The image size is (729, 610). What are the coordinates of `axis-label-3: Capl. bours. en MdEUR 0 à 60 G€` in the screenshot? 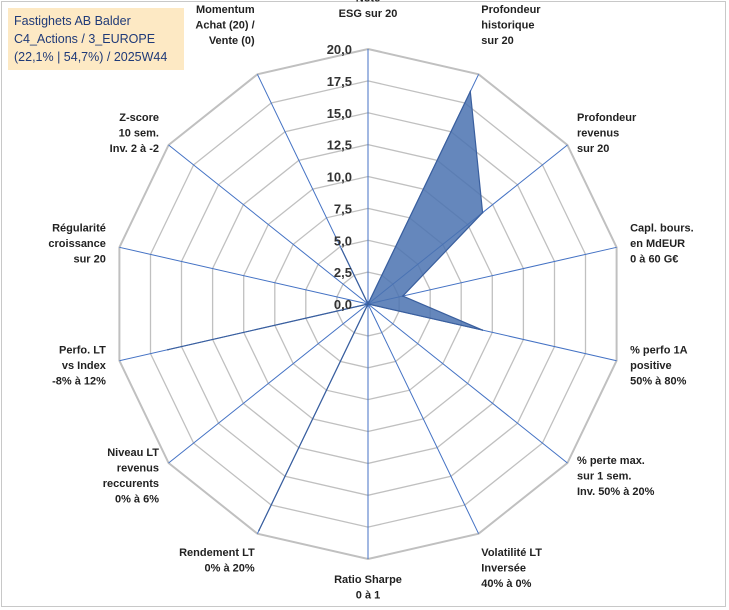 It's located at (662, 243).